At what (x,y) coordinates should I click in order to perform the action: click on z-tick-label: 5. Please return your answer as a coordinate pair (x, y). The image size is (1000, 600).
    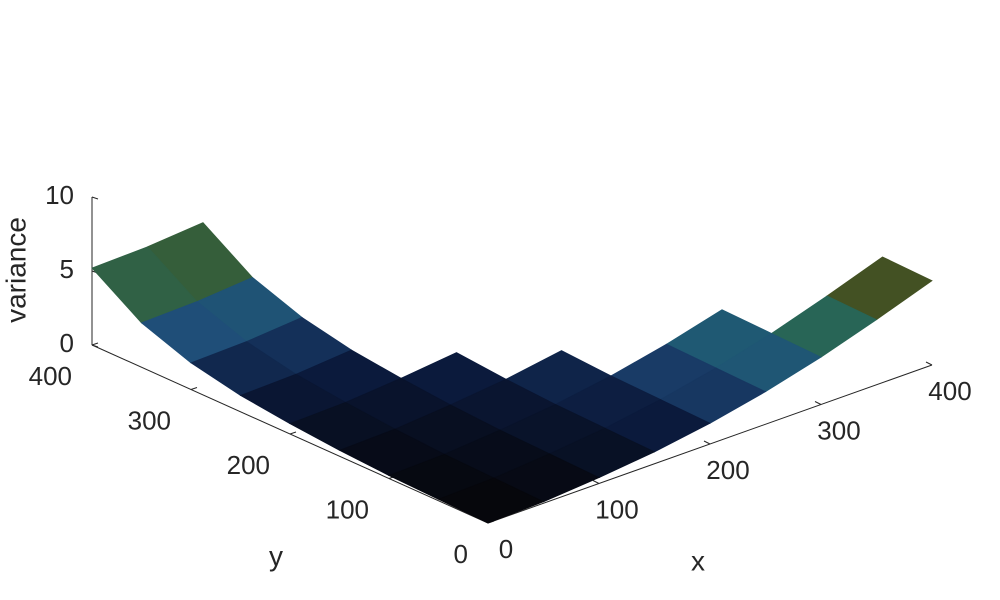
    Looking at the image, I should click on (67, 269).